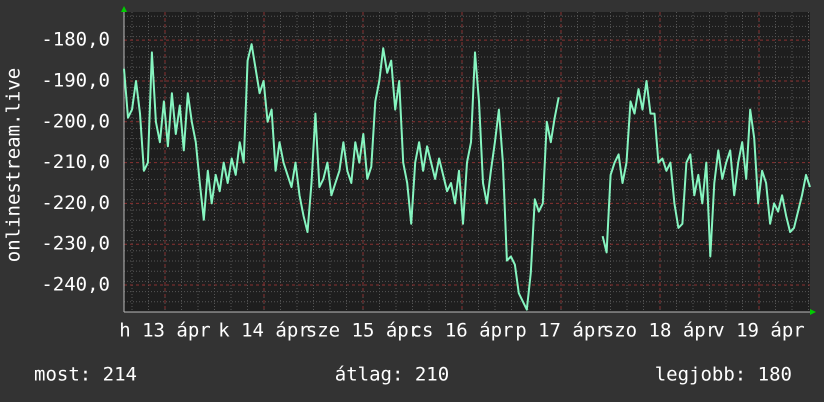 Image resolution: width=824 pixels, height=402 pixels. Describe the element at coordinates (723, 375) in the screenshot. I see `footer-best: legjobb: 180` at that location.